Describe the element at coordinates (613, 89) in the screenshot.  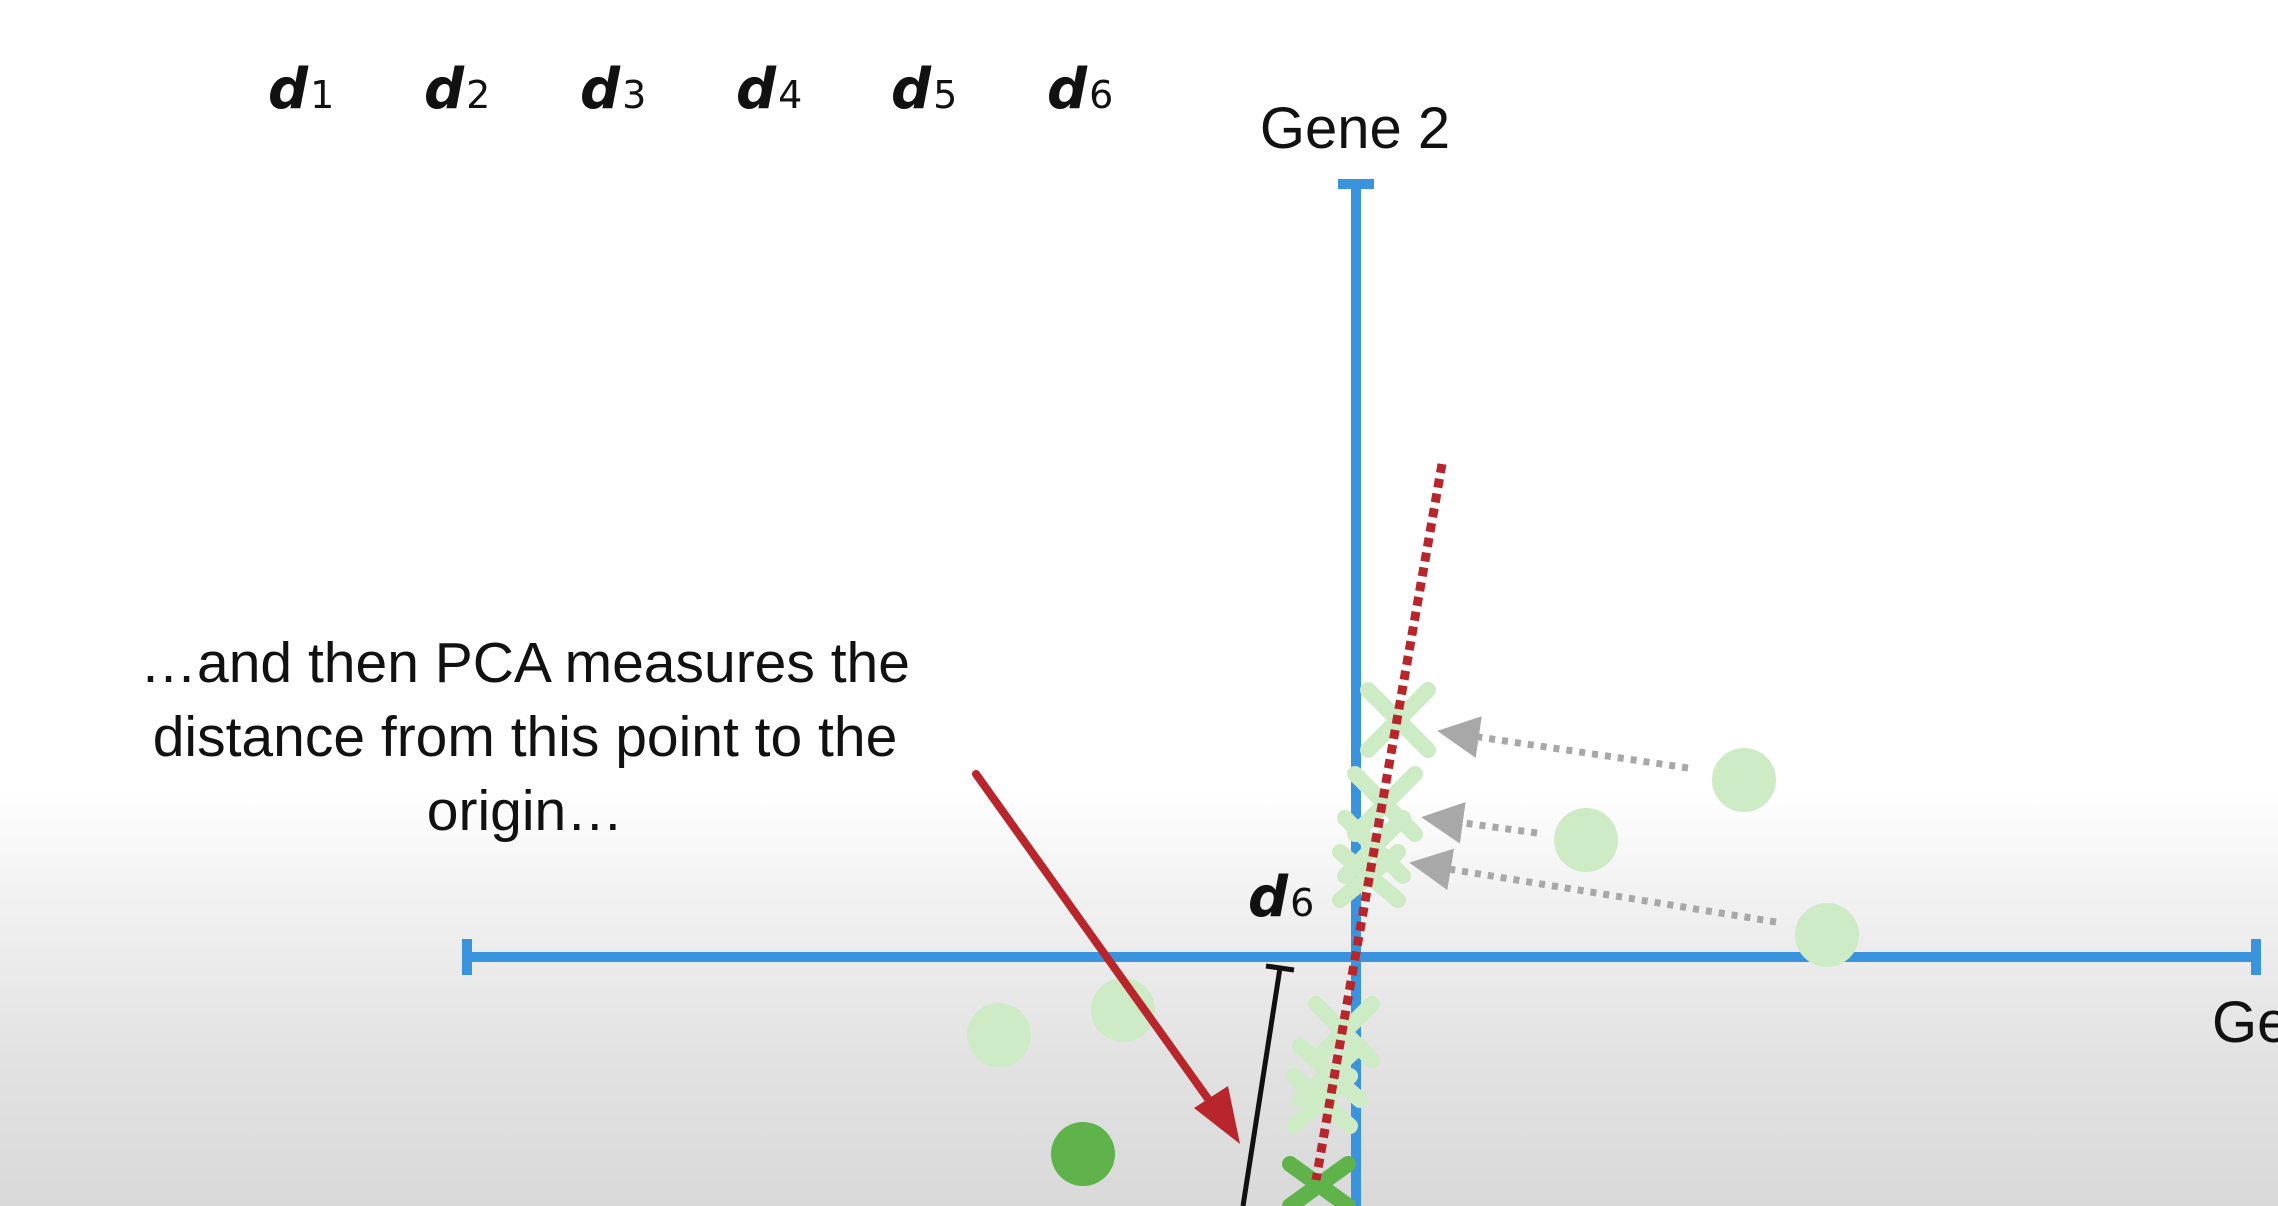
I see `d3-label: d3` at that location.